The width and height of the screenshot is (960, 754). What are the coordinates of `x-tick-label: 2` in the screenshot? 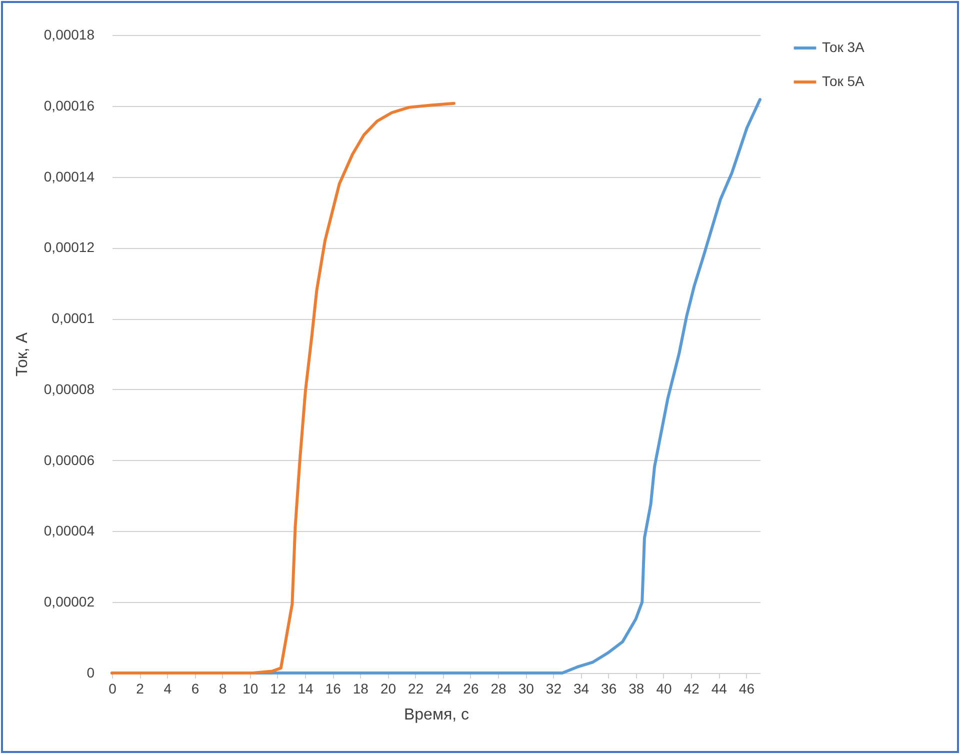 It's located at (140, 688).